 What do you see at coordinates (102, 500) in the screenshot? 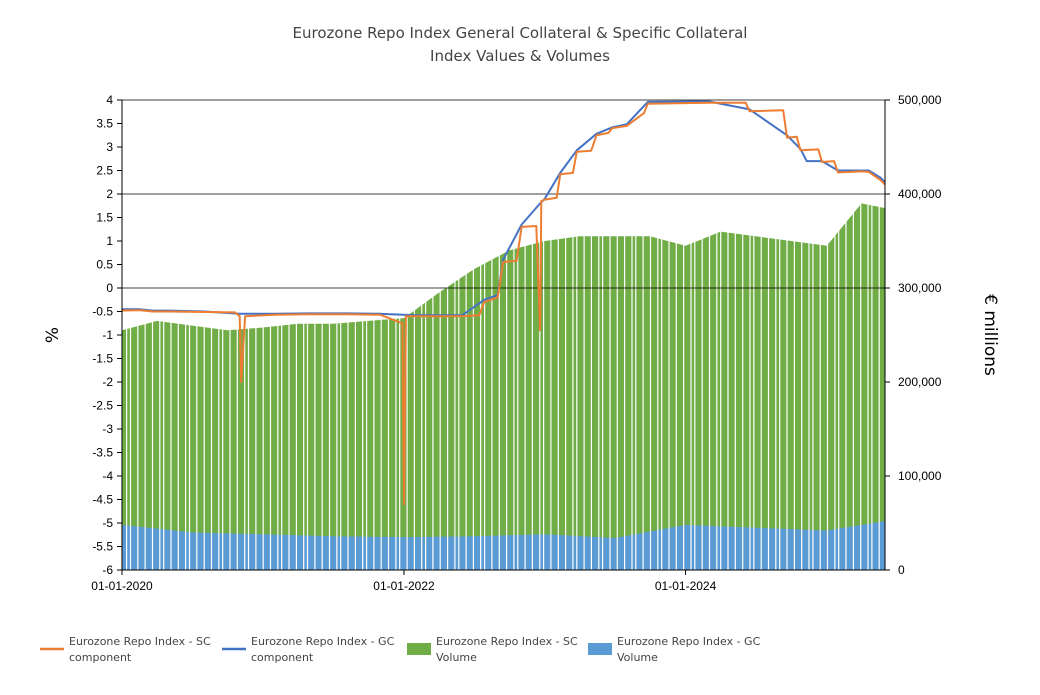
I see `left-tick-label: -4.5` at bounding box center [102, 500].